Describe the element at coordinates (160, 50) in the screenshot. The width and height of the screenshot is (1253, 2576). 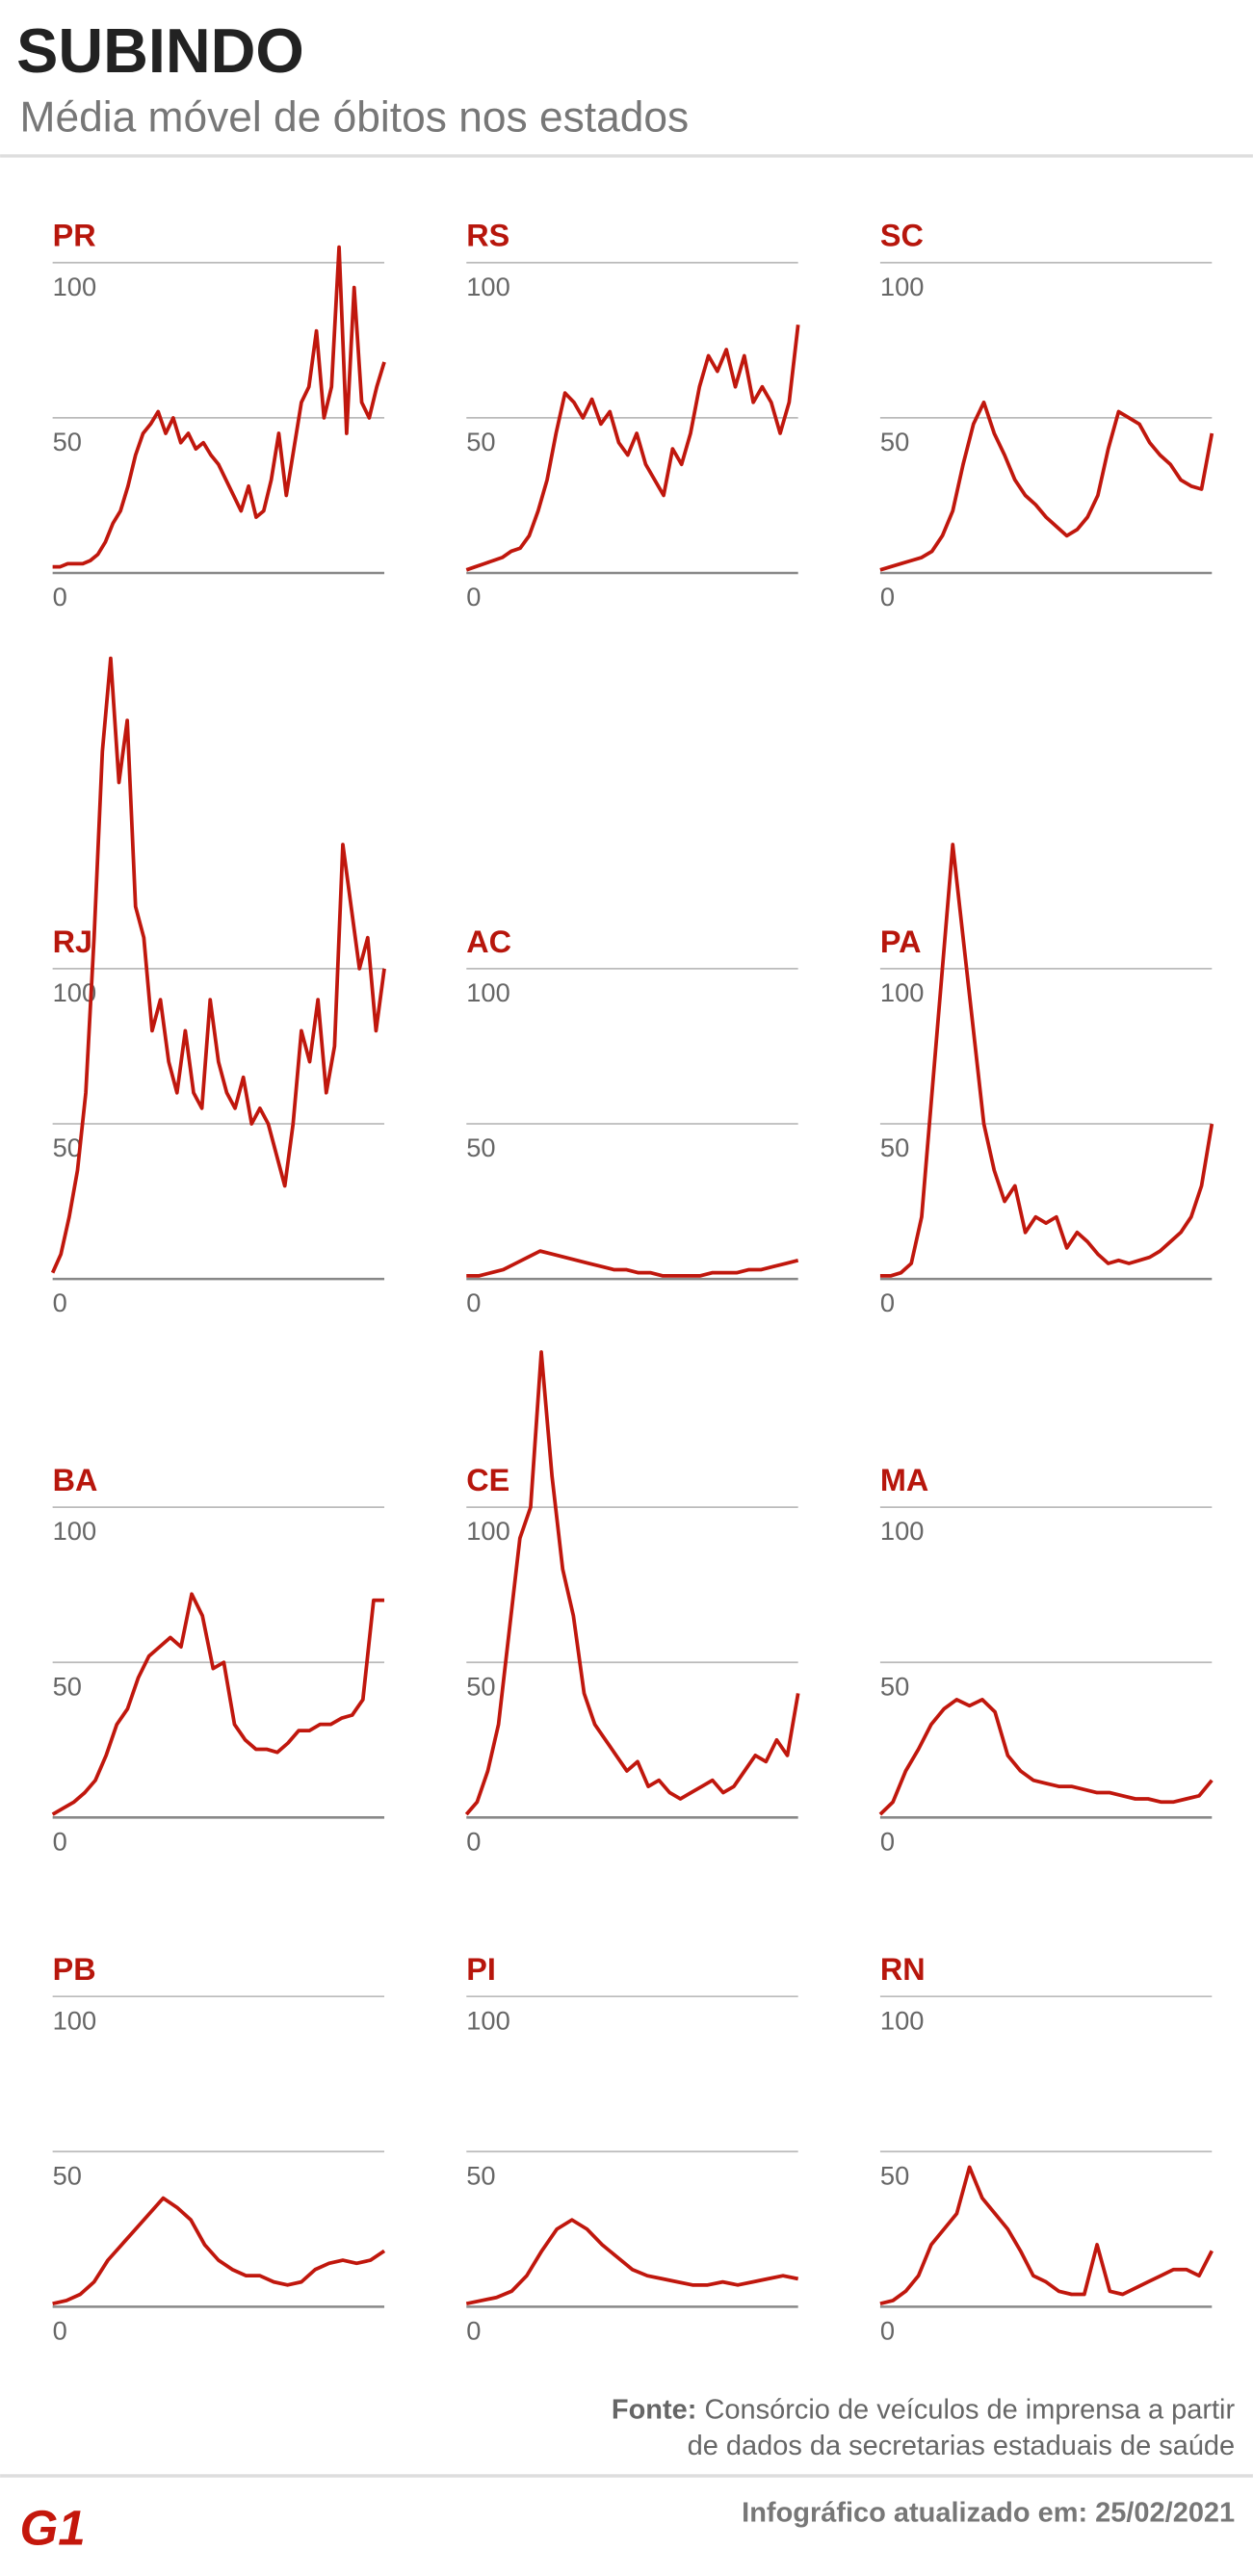
I see `title: SUBINDO` at that location.